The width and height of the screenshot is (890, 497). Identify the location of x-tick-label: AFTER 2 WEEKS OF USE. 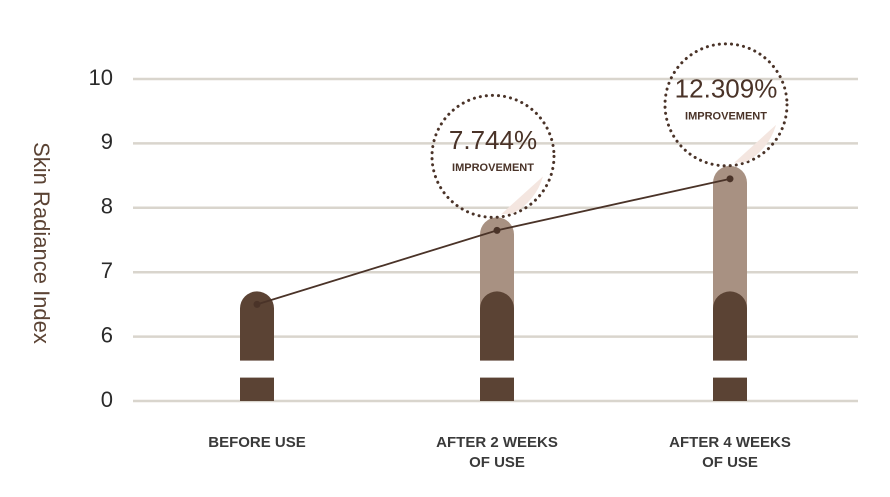
(497, 452).